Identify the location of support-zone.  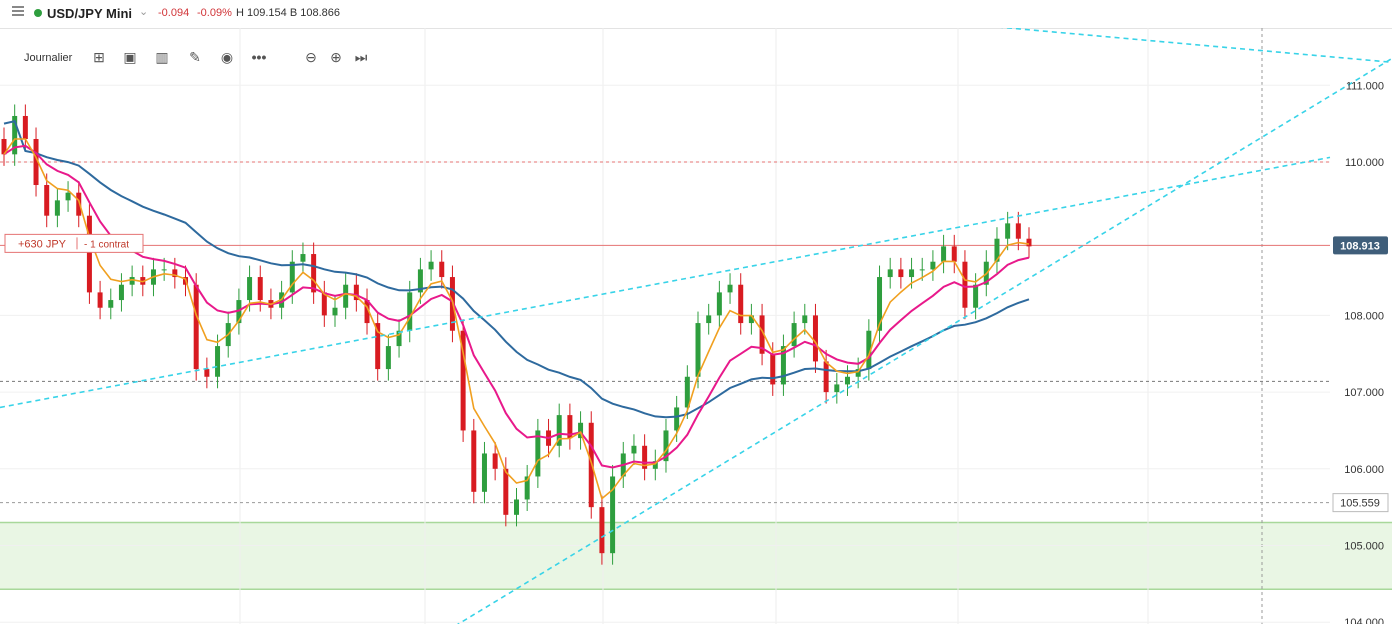
(696, 556).